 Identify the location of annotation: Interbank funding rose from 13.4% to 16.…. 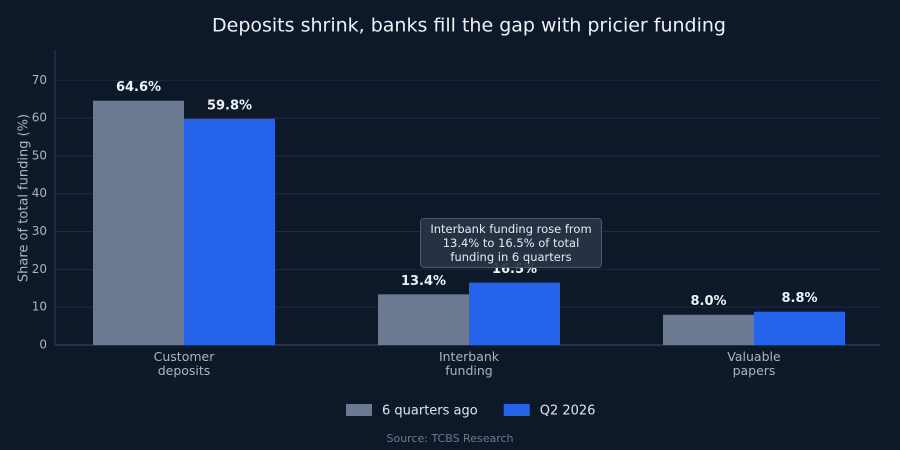
(511, 243).